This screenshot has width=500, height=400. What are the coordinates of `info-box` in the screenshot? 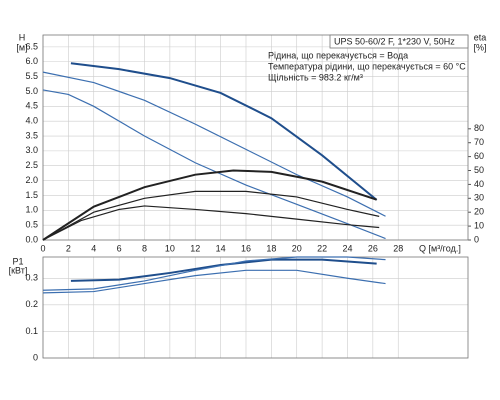 It's located at (399, 41).